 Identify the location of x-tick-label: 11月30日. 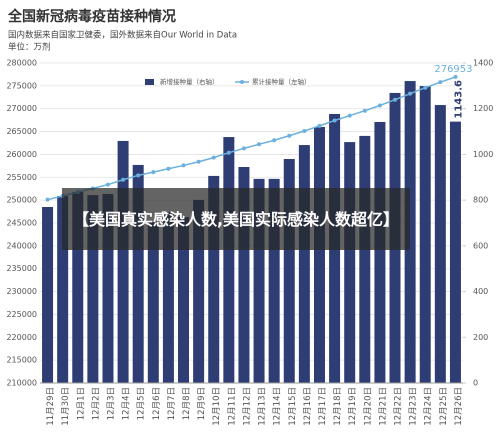
(66, 406).